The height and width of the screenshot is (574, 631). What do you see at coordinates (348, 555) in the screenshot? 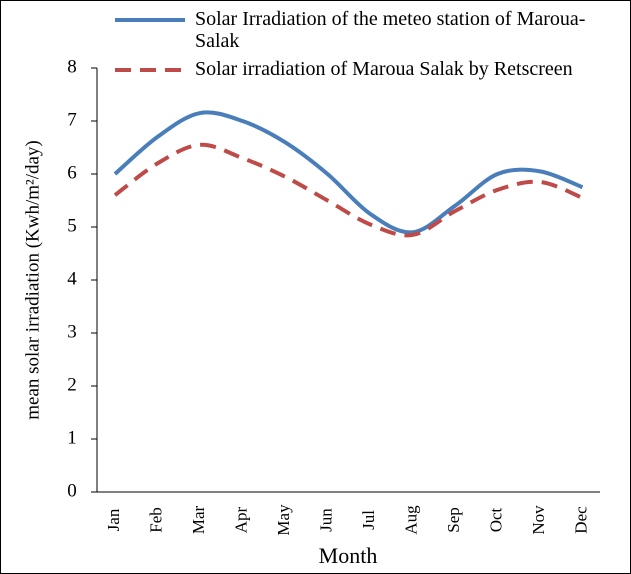
I see `x-axis-label: Month` at bounding box center [348, 555].